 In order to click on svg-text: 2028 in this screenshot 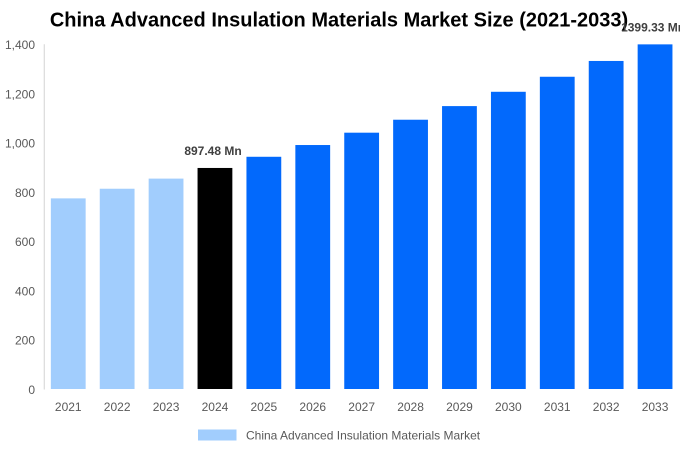, I will do `click(410, 407)`.